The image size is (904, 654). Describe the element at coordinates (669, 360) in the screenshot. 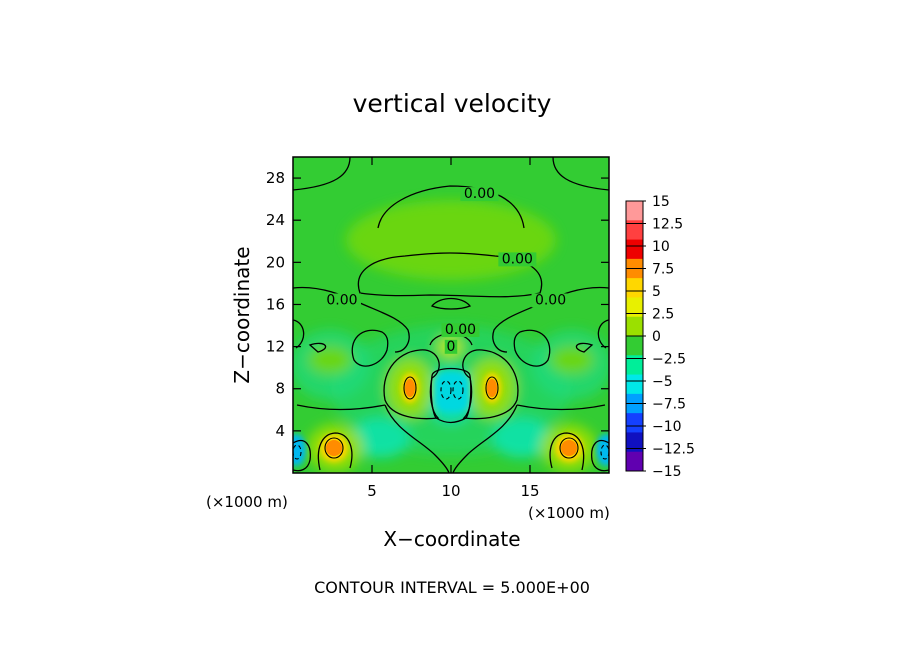

I see `colorbar-level-label: −2.5` at that location.